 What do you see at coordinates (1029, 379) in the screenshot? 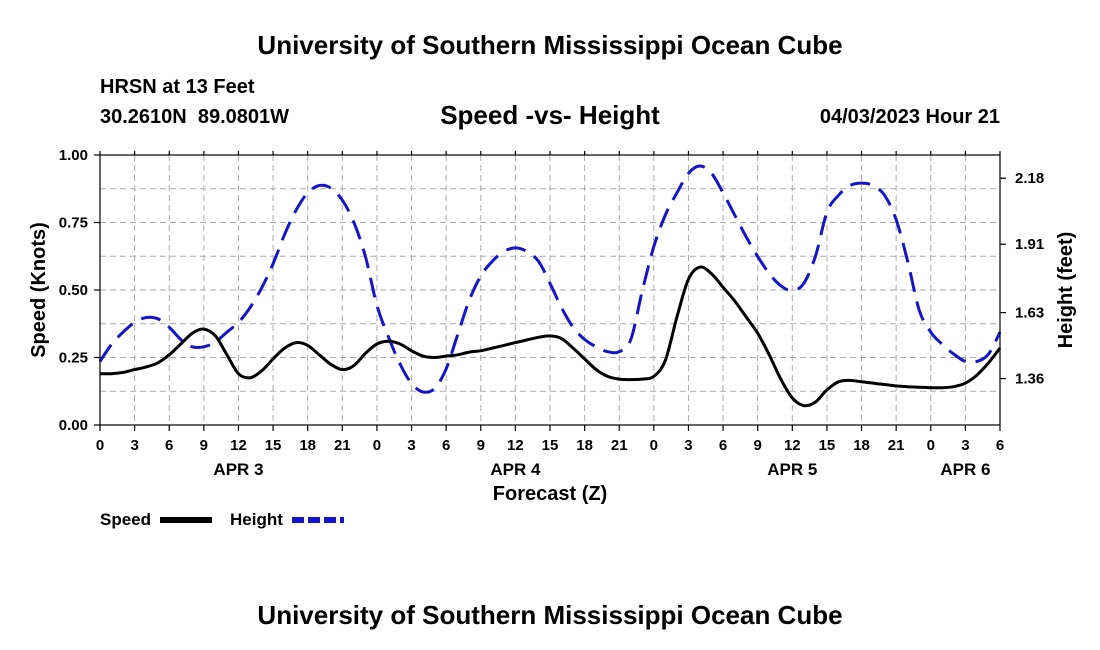
I see `y2-tick-label: 1.36` at bounding box center [1029, 379].